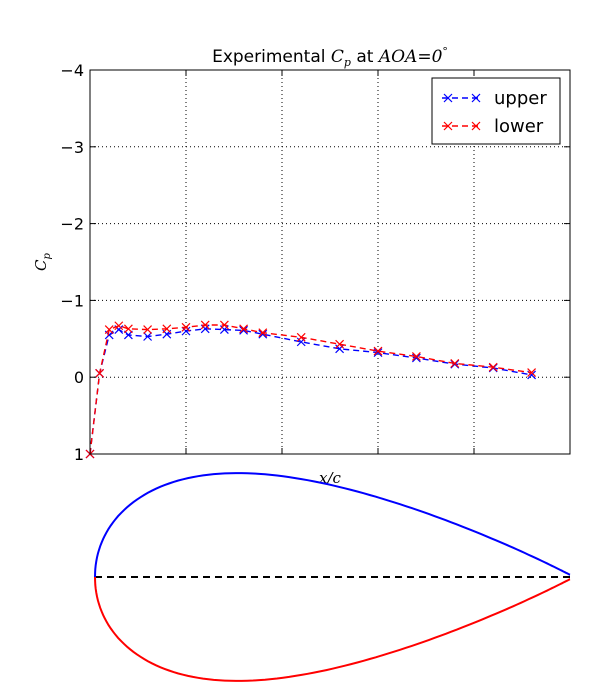 This screenshot has width=600, height=700. What do you see at coordinates (72, 70) in the screenshot?
I see `y-tick-label: −4` at bounding box center [72, 70].